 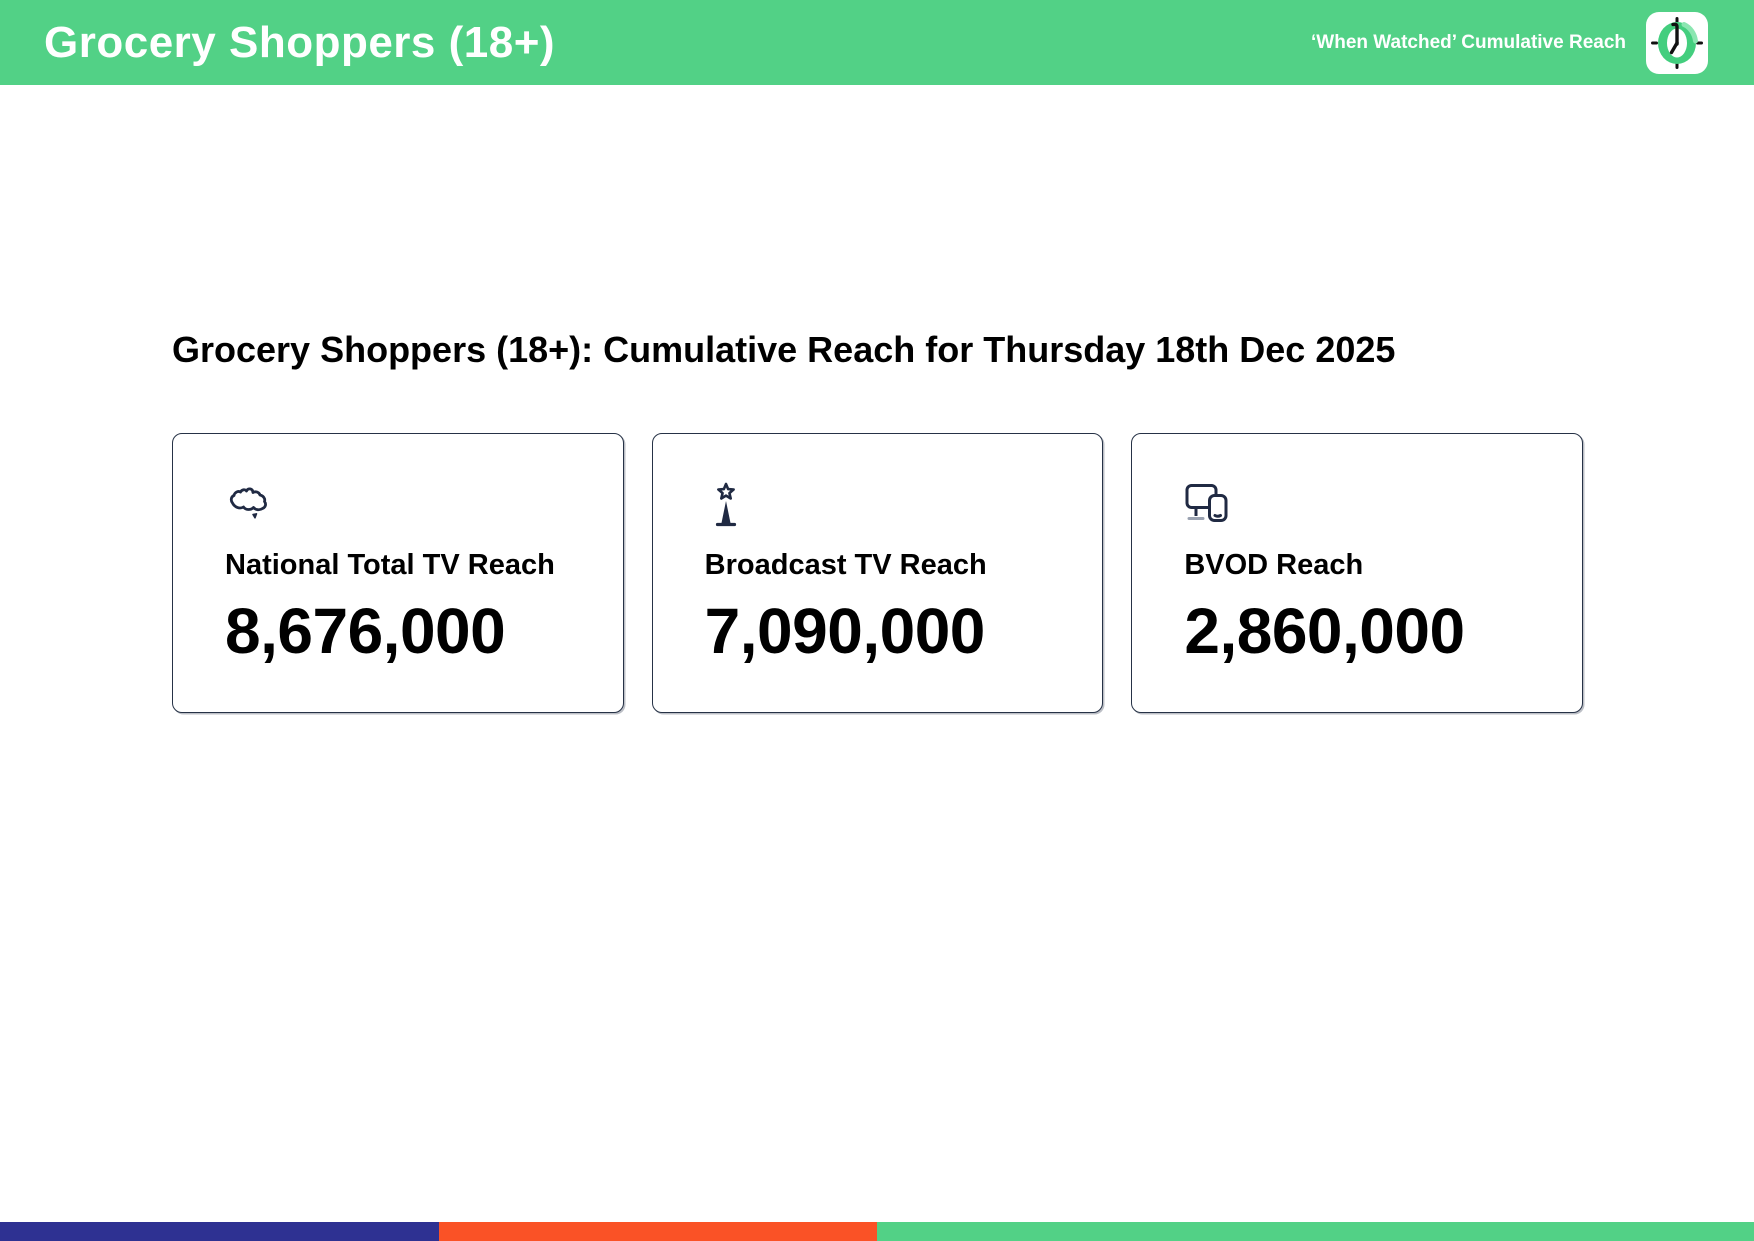 What do you see at coordinates (657, 1231) in the screenshot?
I see `footer-segment-orange` at bounding box center [657, 1231].